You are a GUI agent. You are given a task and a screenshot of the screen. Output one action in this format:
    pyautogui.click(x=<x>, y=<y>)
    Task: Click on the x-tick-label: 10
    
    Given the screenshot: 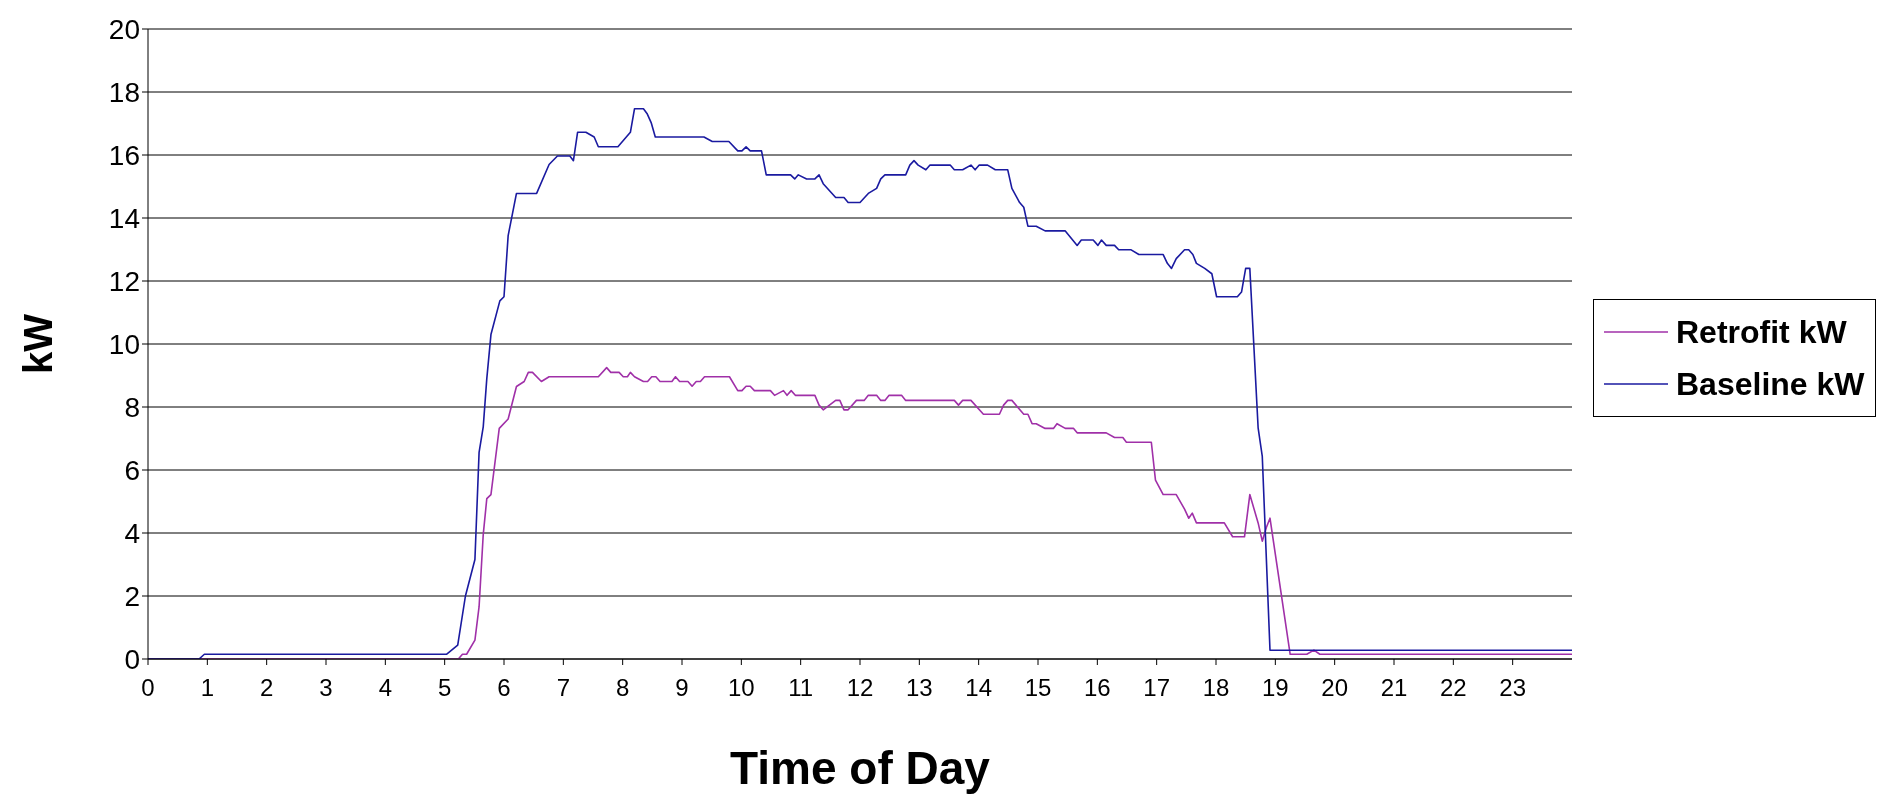 What is the action you would take?
    pyautogui.click(x=741, y=688)
    